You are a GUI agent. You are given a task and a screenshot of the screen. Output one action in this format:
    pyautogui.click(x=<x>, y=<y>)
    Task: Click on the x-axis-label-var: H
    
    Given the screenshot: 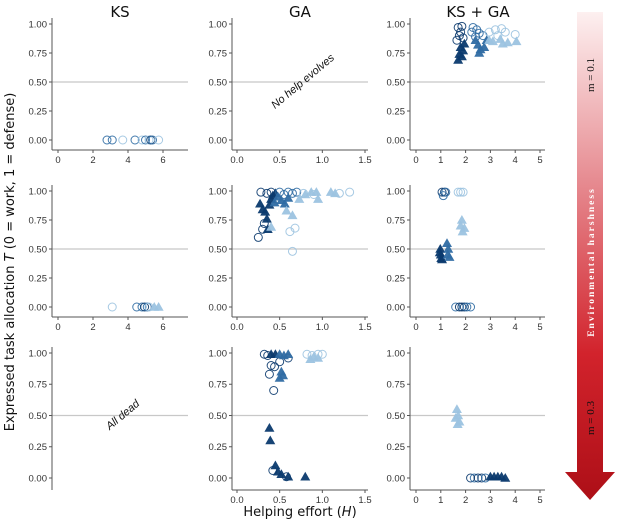 What is the action you would take?
    pyautogui.click(x=347, y=512)
    